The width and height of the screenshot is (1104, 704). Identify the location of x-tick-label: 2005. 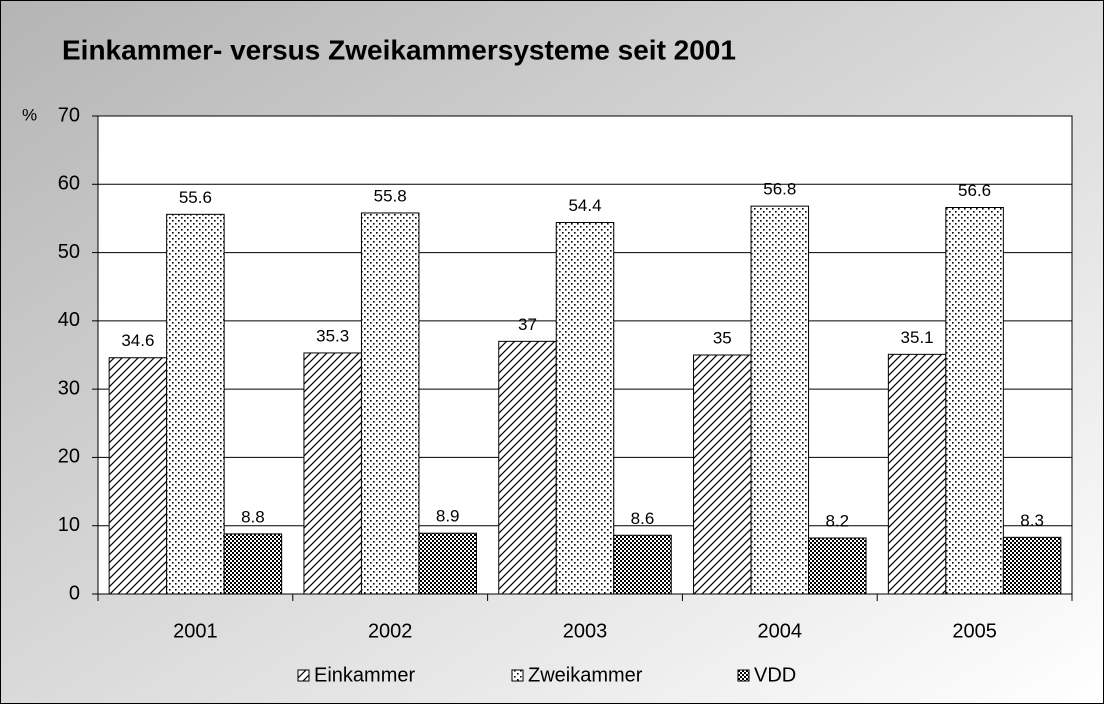
(974, 631).